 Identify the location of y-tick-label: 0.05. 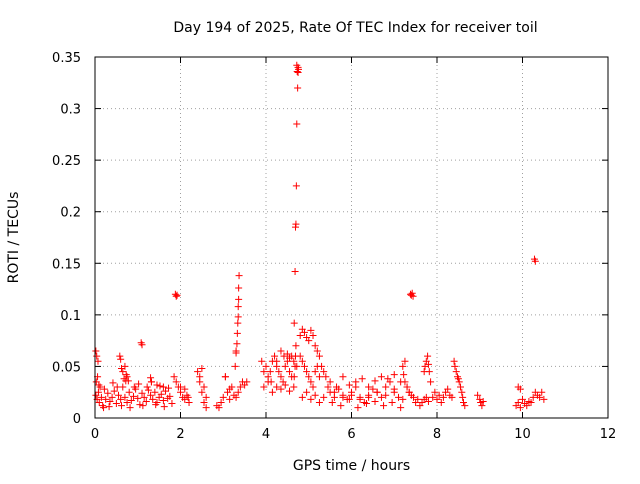
(66, 367).